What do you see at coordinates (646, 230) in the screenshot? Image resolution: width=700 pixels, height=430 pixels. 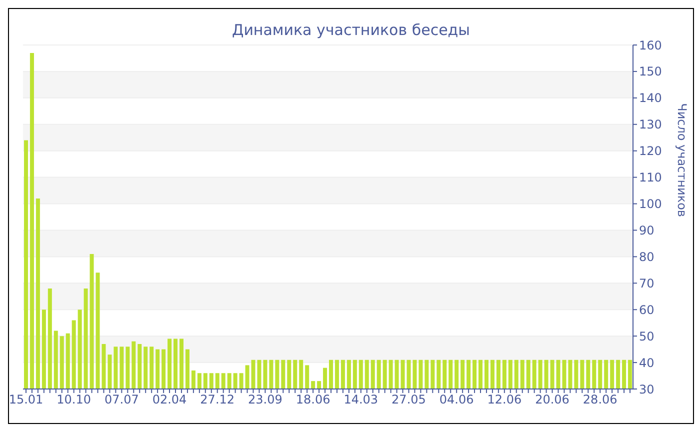 I see `y-tick-label: 90` at bounding box center [646, 230].